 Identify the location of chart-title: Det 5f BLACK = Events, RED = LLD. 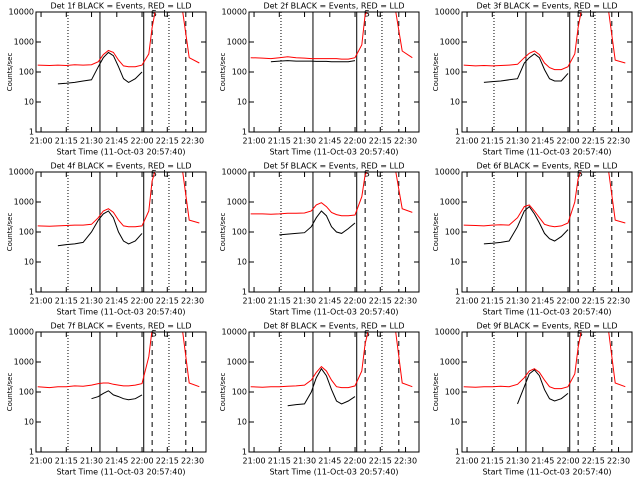
(333, 166).